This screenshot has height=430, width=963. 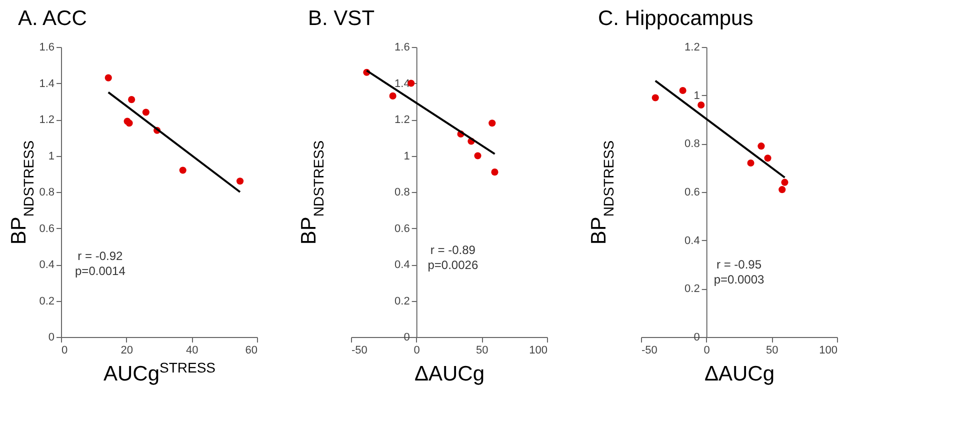 What do you see at coordinates (46, 84) in the screenshot?
I see `y-tick-label: 1.4` at bounding box center [46, 84].